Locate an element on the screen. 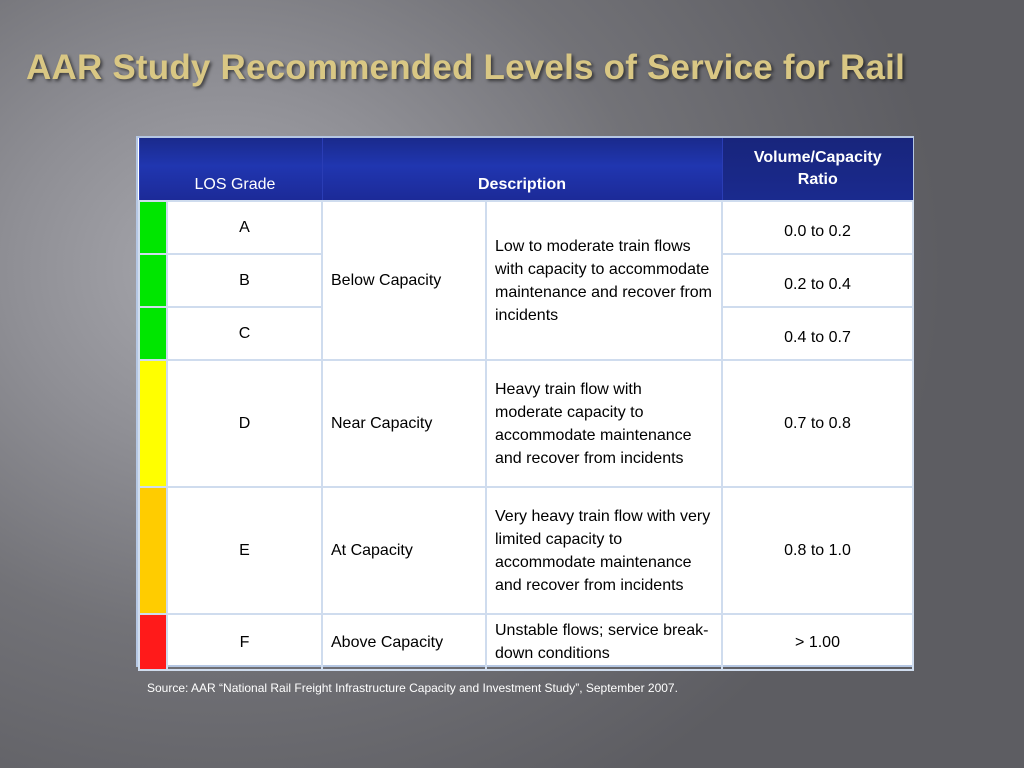 The height and width of the screenshot is (768, 1024). capacity-cell: Near Capacity is located at coordinates (404, 423).